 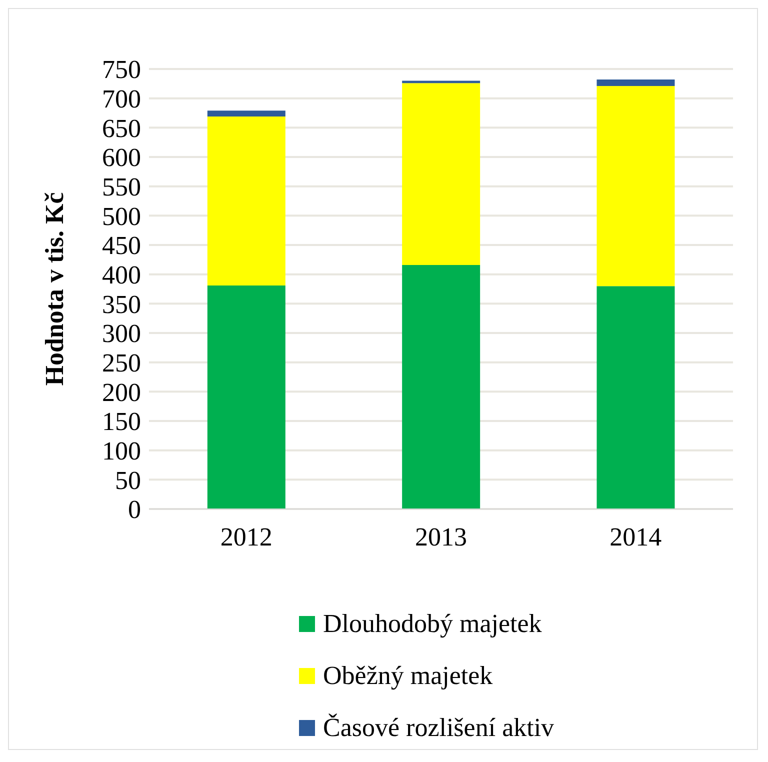 I want to click on legend-label: Časové rozlišení aktiv, so click(x=438, y=728).